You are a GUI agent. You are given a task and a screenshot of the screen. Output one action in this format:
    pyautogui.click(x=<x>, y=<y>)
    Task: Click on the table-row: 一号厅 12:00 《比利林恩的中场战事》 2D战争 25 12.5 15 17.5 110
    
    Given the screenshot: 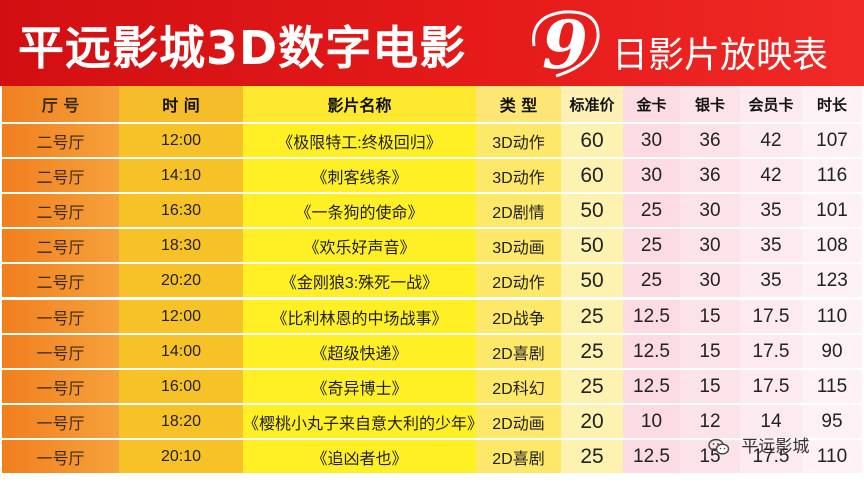 What is the action you would take?
    pyautogui.click(x=432, y=316)
    